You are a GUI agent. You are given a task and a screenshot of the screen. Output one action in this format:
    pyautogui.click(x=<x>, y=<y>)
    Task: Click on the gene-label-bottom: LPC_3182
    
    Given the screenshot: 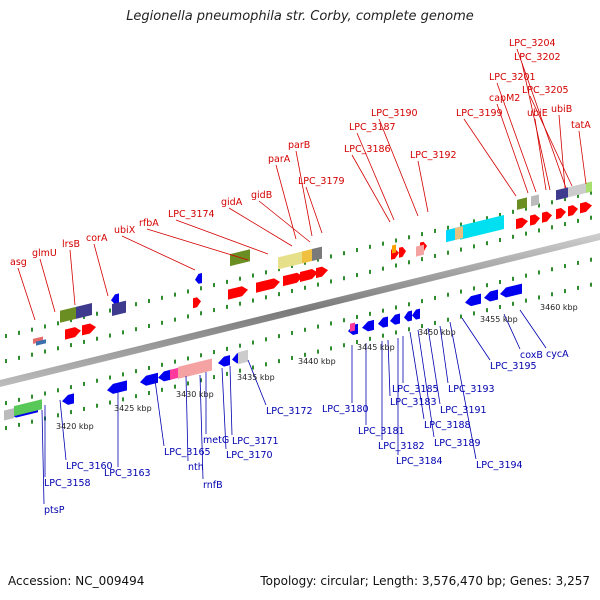 What is the action you would take?
    pyautogui.click(x=401, y=446)
    